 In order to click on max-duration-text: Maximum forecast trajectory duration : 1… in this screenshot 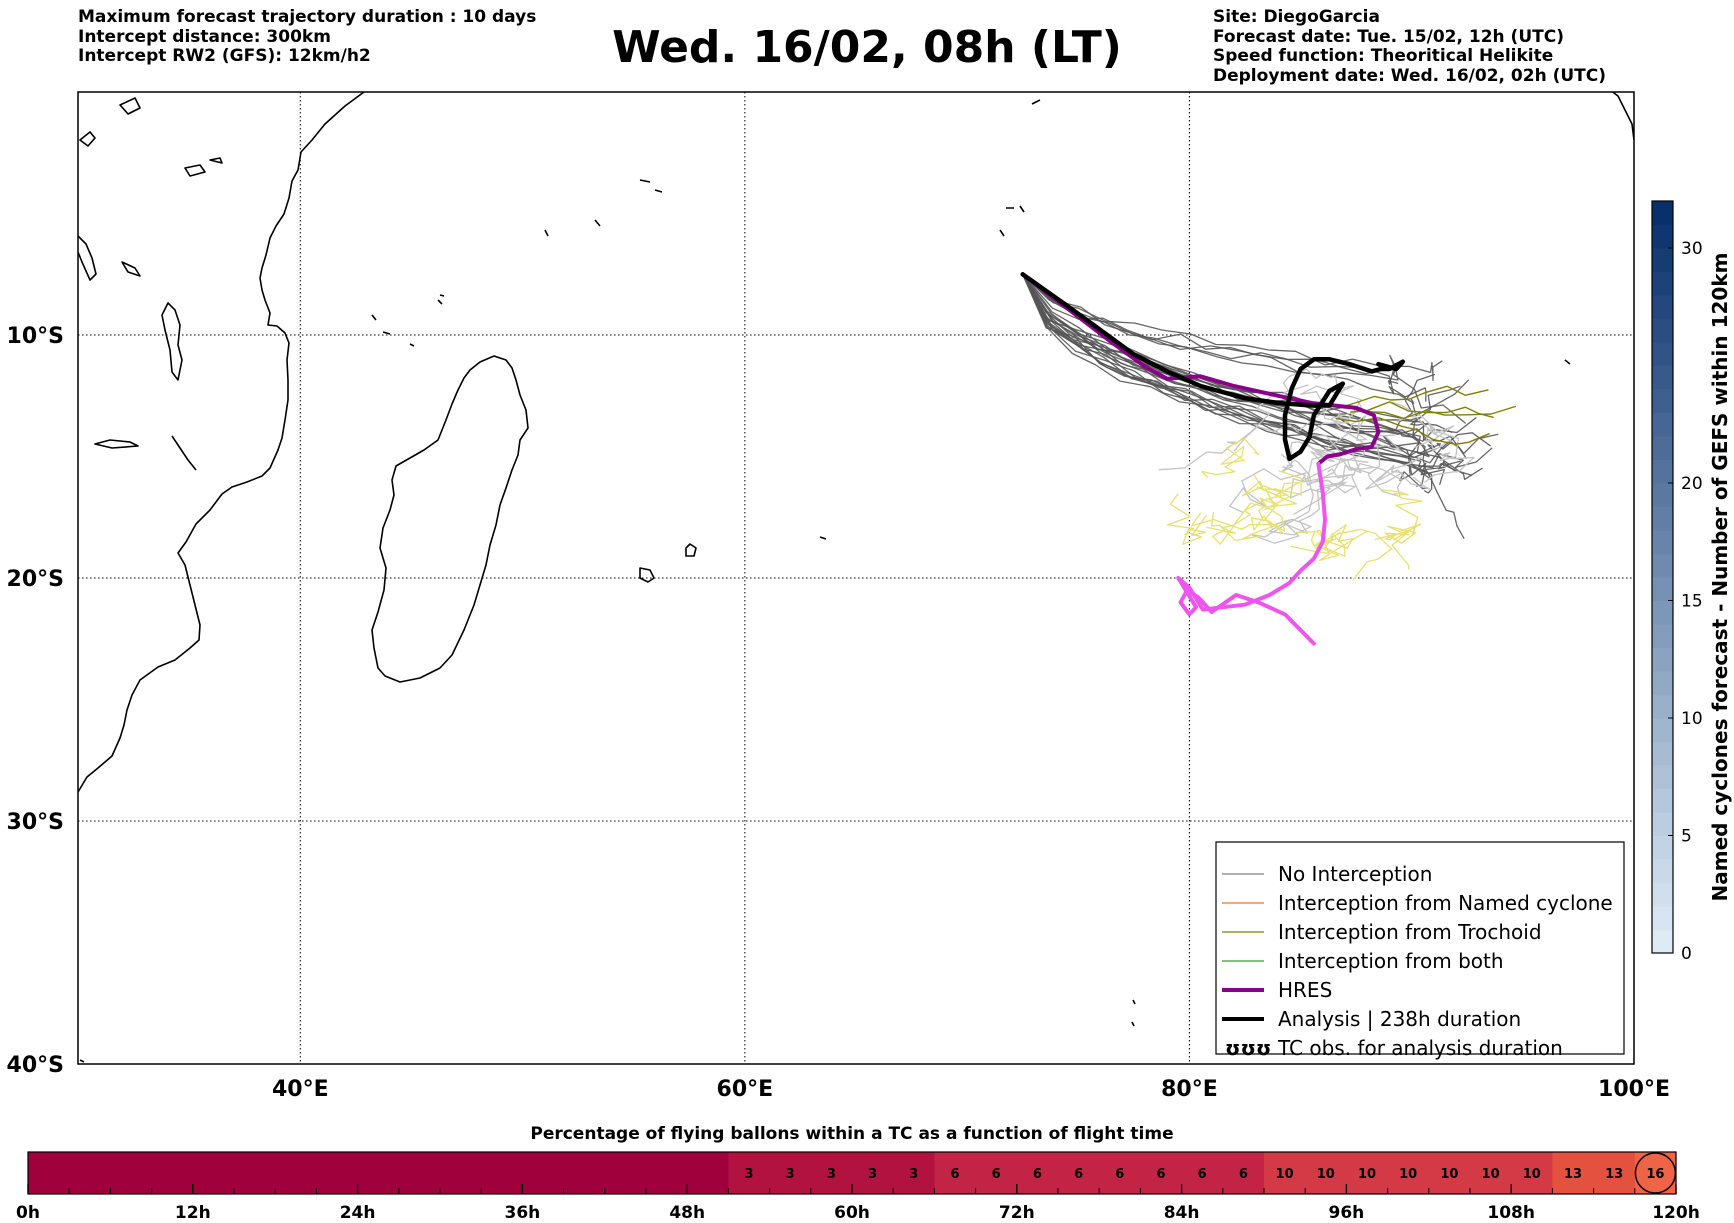, I will do `click(307, 17)`.